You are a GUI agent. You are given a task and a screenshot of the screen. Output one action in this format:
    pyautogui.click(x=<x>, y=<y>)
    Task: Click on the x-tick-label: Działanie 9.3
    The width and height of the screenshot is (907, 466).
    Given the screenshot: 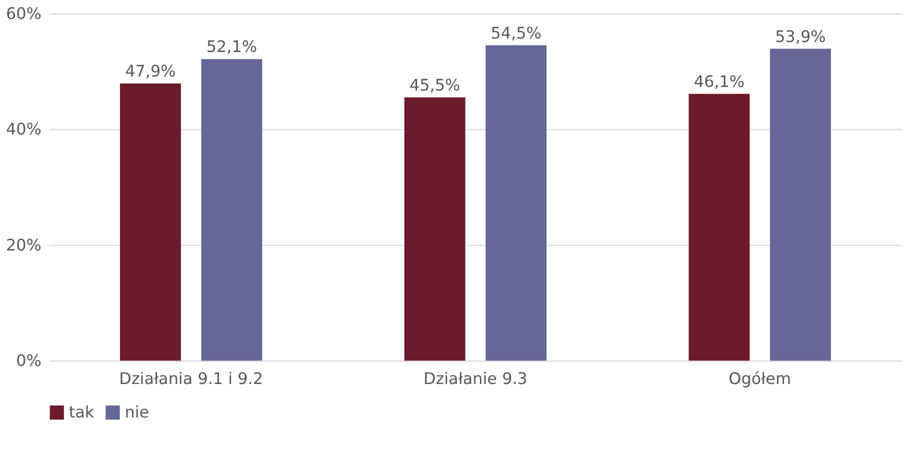 What is the action you would take?
    pyautogui.click(x=475, y=378)
    